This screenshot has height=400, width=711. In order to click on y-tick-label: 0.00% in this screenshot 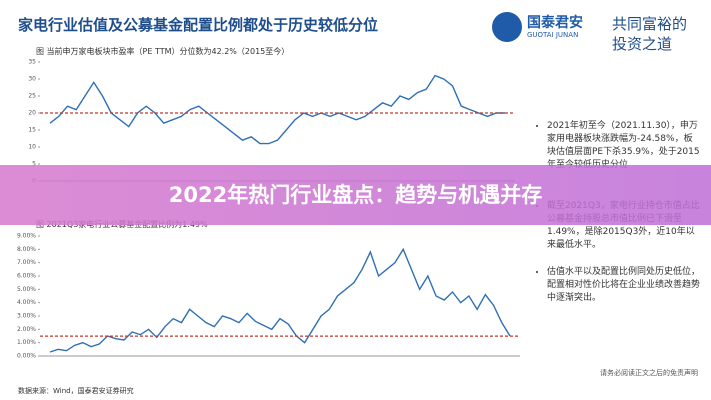, I will do `click(26, 356)`.